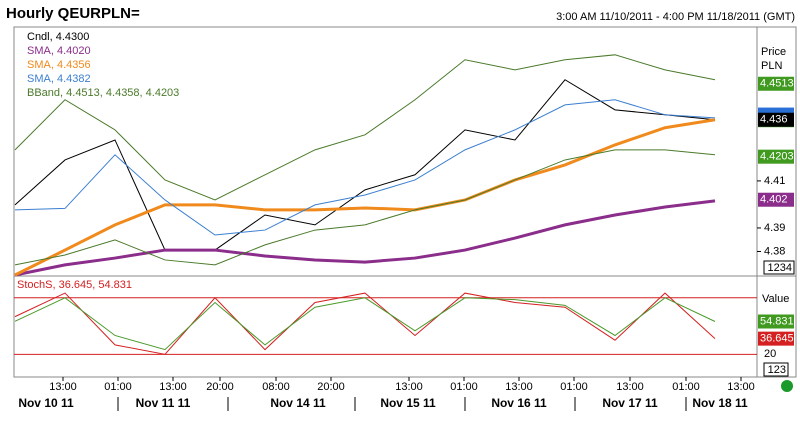 This screenshot has width=800, height=431. What do you see at coordinates (74, 285) in the screenshot?
I see `legend-entry: StochS, 36.645, 54.831` at bounding box center [74, 285].